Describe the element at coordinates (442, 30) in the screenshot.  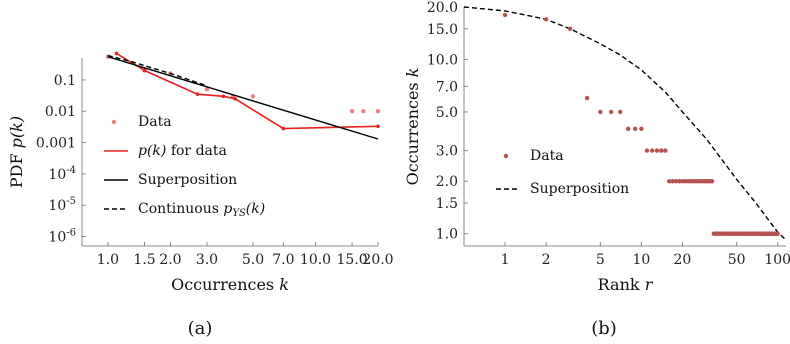
I see `y-tick-label: 15.0` at that location.